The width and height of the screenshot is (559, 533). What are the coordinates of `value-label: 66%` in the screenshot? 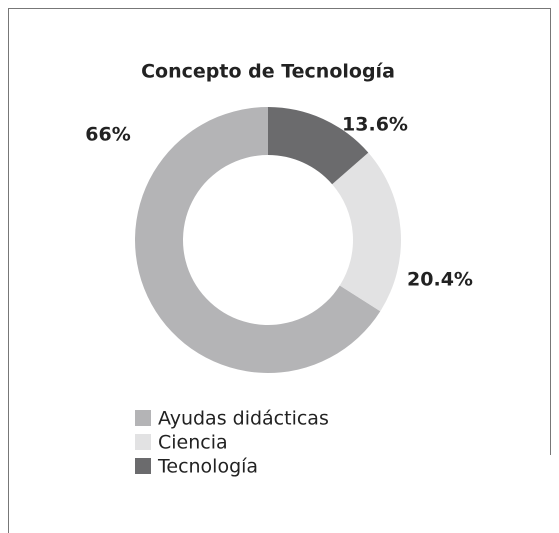 It's located at (107, 135).